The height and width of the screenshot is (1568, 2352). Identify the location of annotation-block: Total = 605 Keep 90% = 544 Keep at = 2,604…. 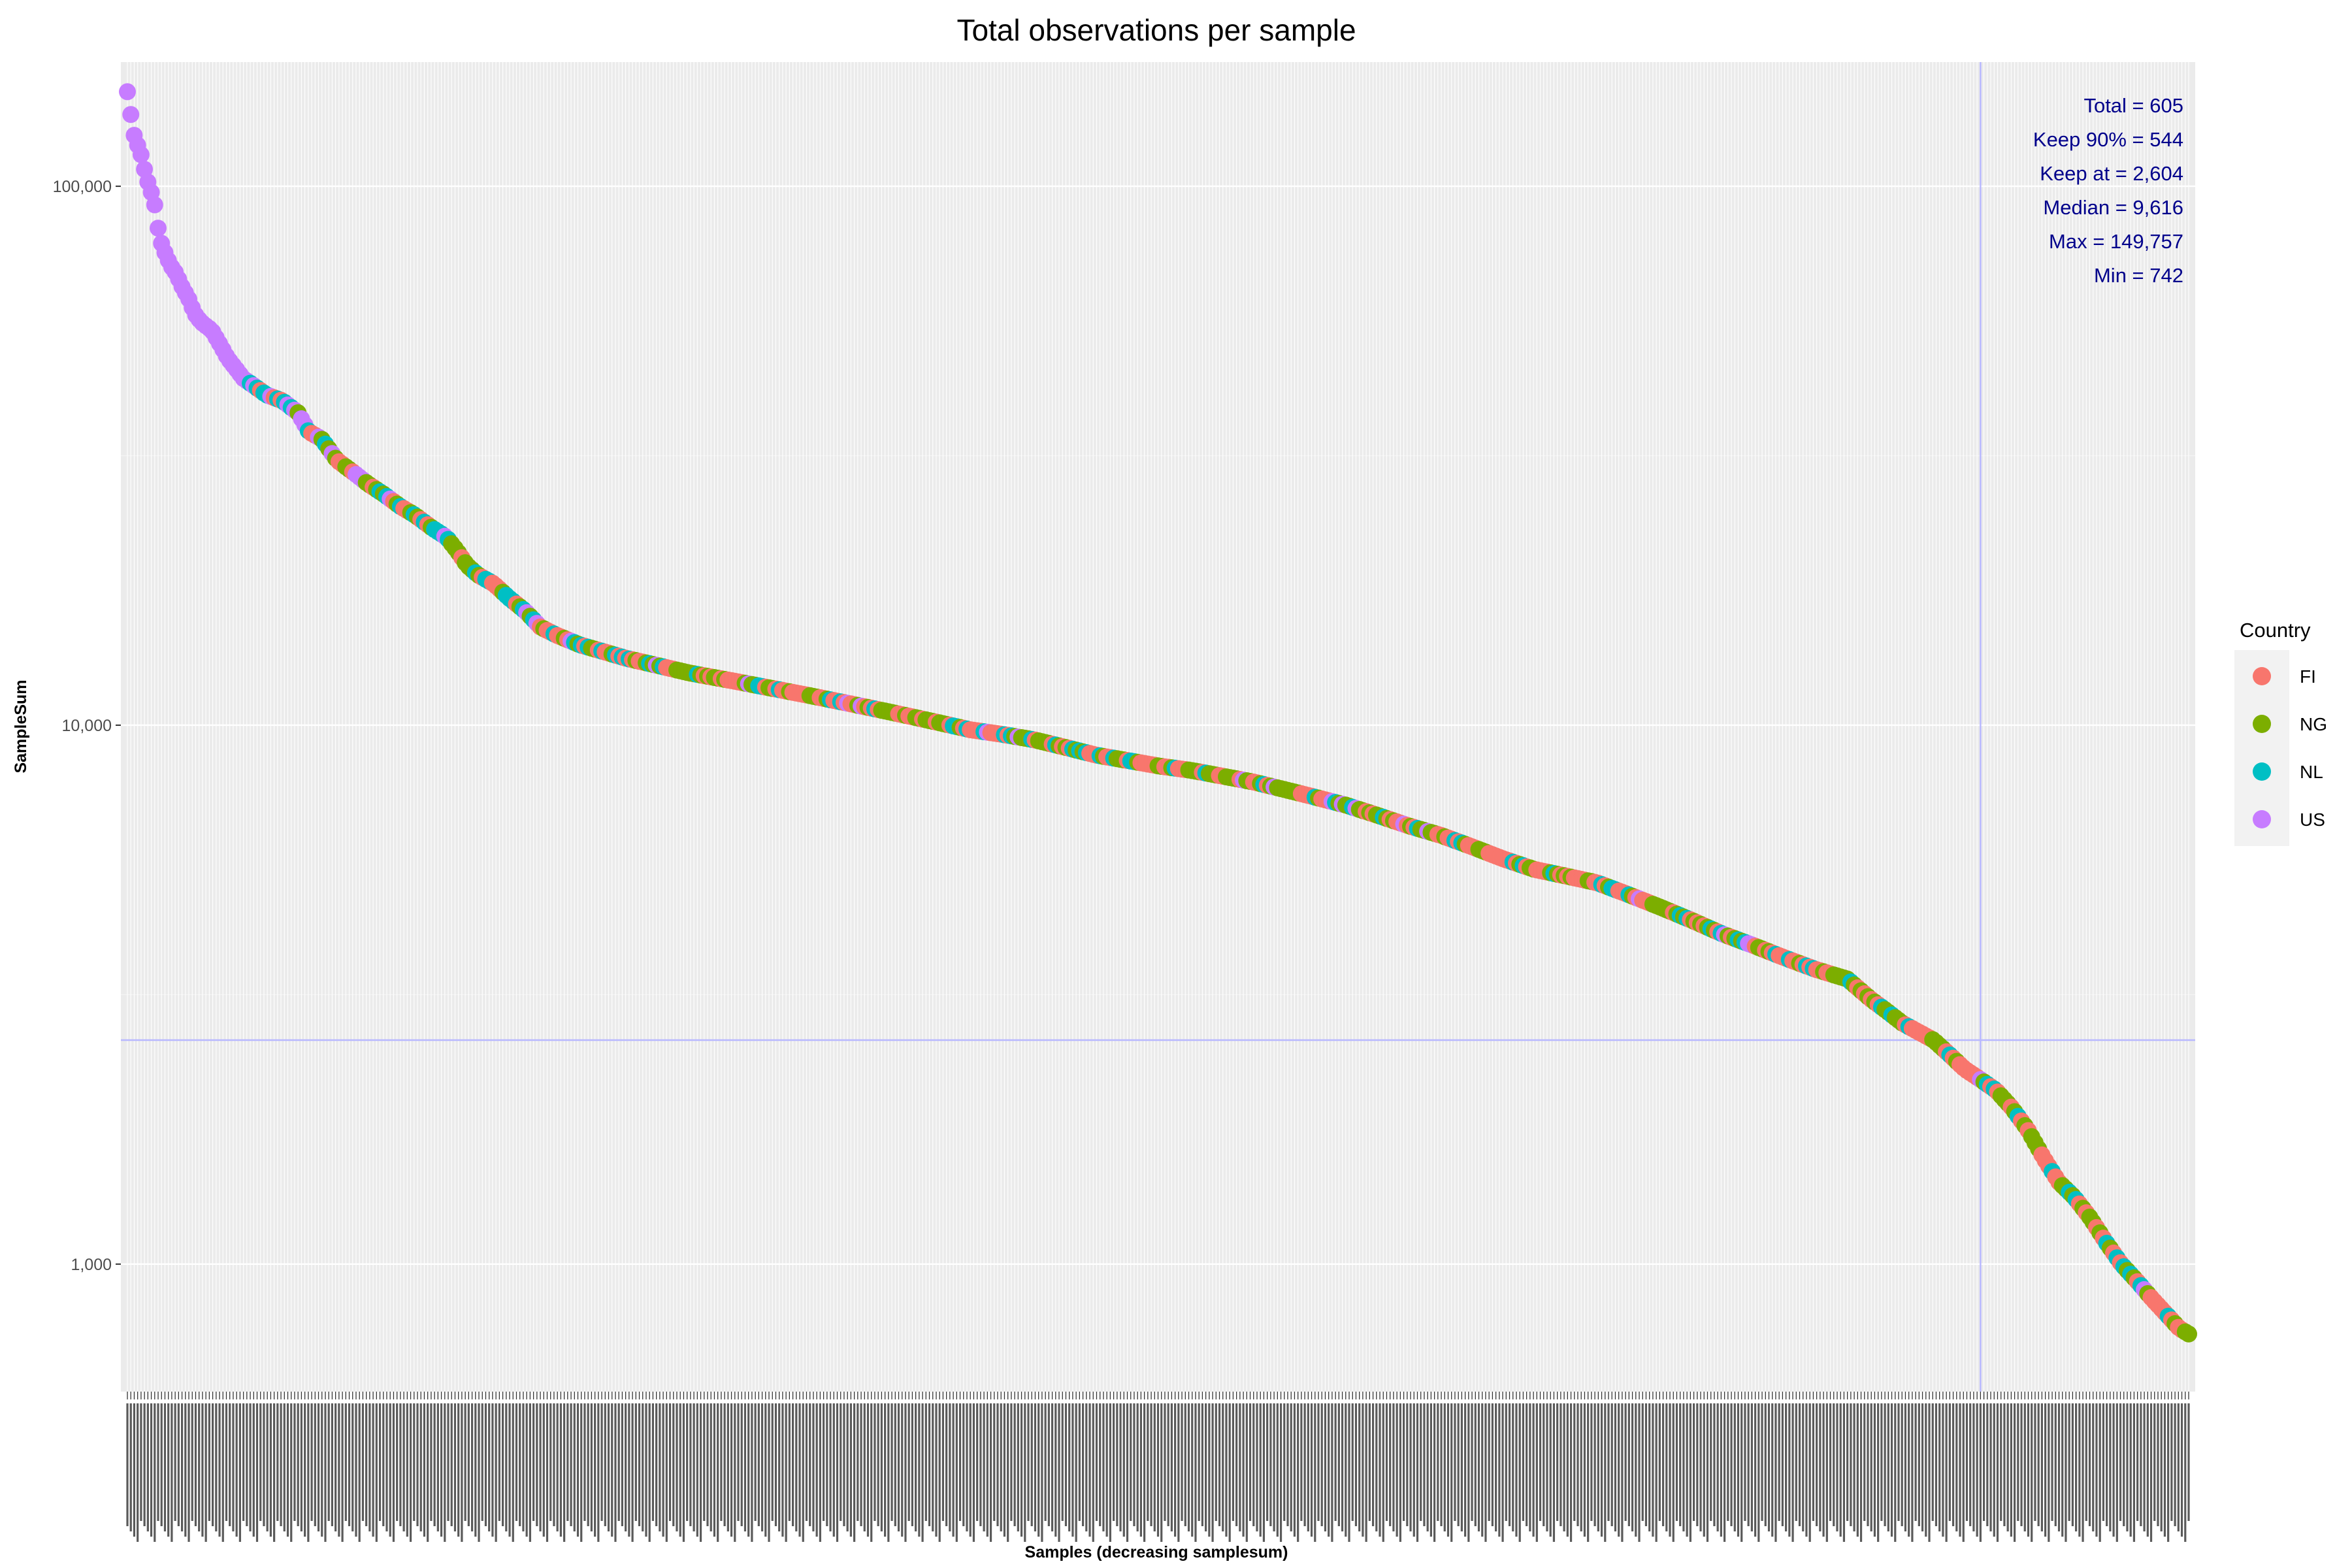
(2108, 190).